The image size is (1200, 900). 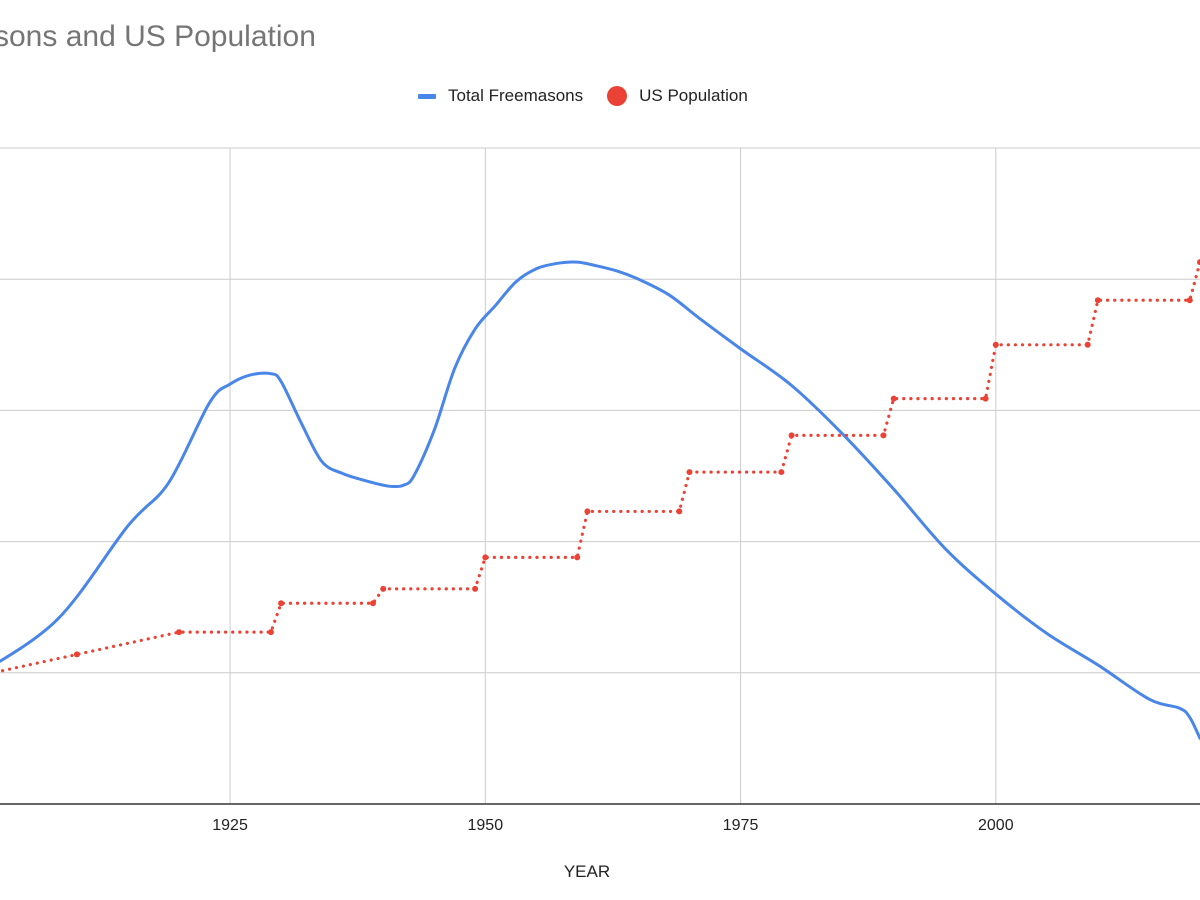 I want to click on legend-item-us-population: US Population, so click(x=677, y=96).